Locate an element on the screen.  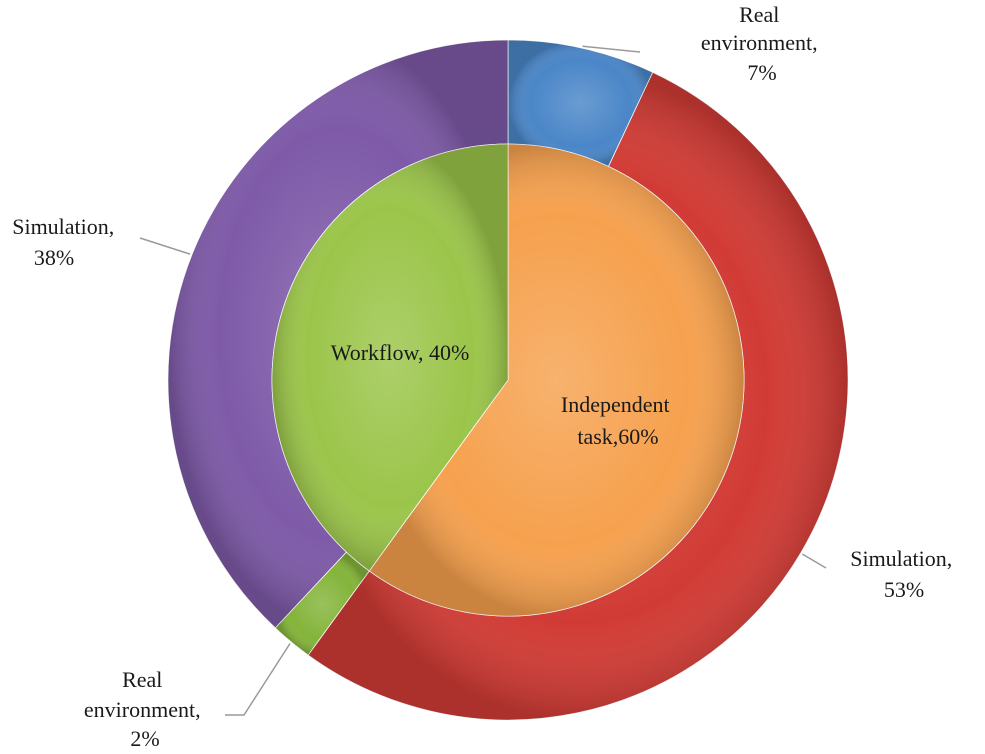
label-independent: Independent task,60% is located at coordinates (618, 420).